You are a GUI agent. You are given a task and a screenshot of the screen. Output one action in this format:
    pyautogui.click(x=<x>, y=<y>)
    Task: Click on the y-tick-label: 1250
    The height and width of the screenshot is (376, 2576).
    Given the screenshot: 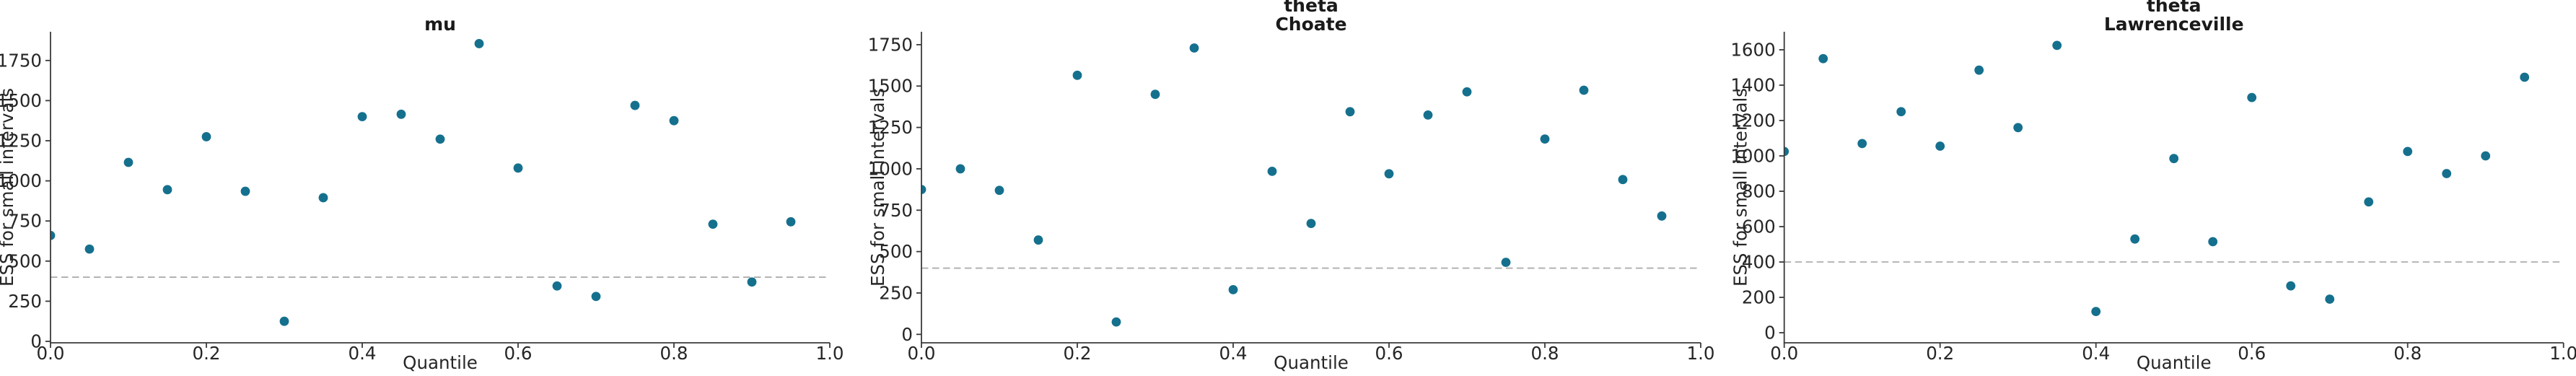 What is the action you would take?
    pyautogui.click(x=21, y=141)
    